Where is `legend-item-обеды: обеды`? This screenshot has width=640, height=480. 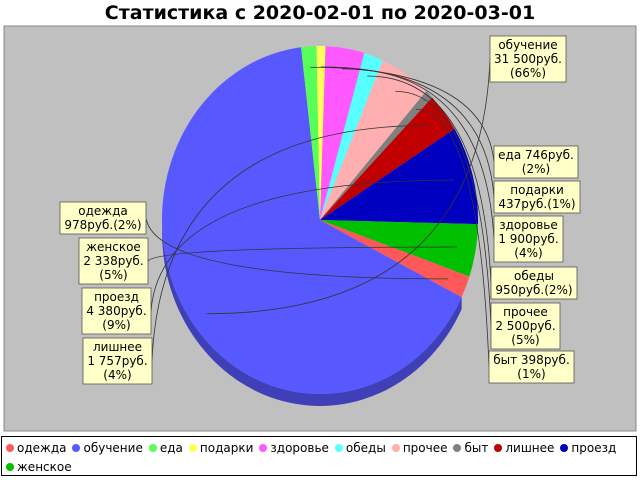
legend-item-обеды: обеды is located at coordinates (360, 448).